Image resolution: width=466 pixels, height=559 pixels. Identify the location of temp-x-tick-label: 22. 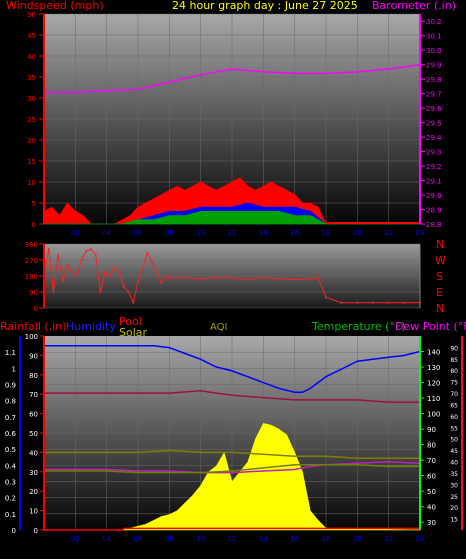
(388, 539).